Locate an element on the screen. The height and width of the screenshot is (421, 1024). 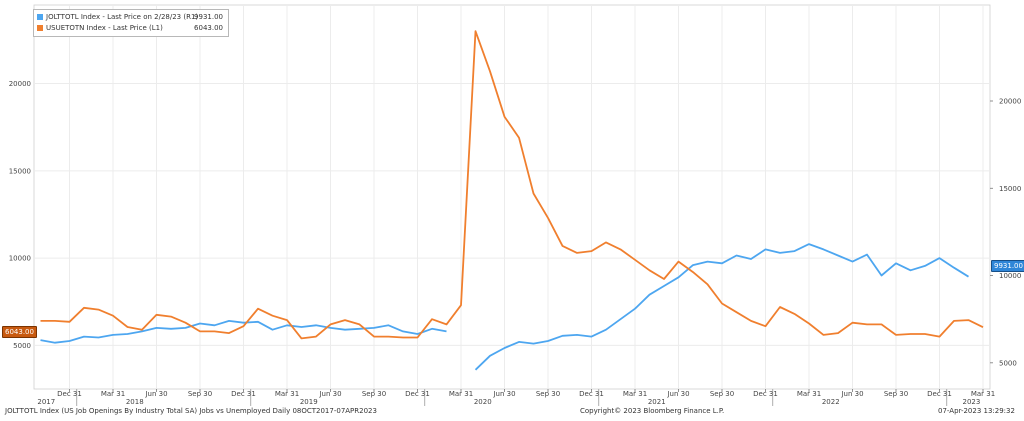
legend-value: 9931.00 is located at coordinates (208, 17).